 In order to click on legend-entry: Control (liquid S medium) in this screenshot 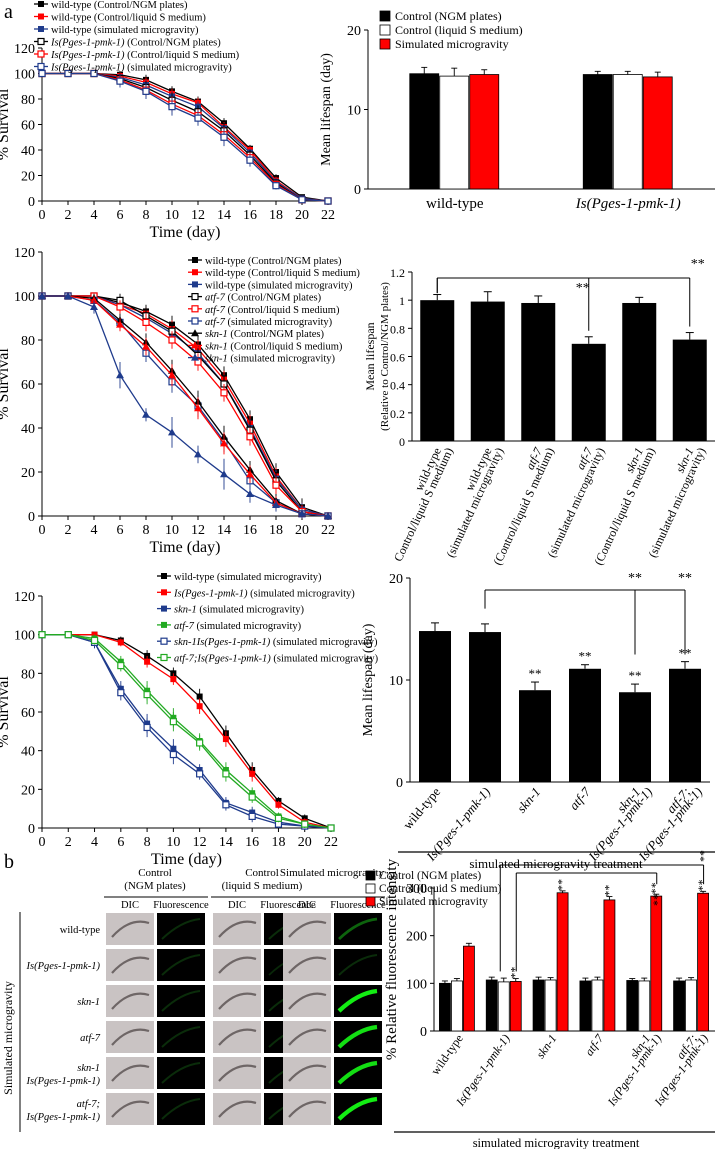, I will do `click(440, 889)`.